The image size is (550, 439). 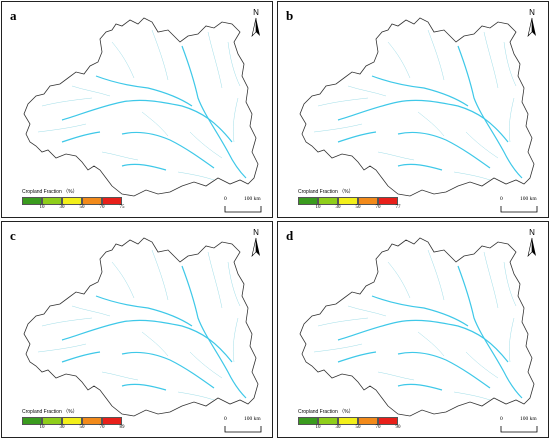 What do you see at coordinates (13, 235) in the screenshot?
I see `panel-letter: c` at bounding box center [13, 235].